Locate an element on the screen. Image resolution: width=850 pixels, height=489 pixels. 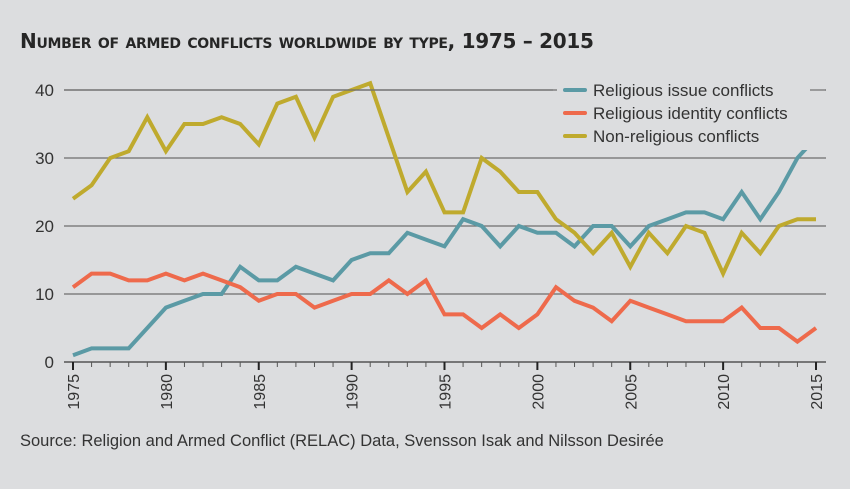
y-axis-labels: 0 10 20 30 40 is located at coordinates (44, 226).